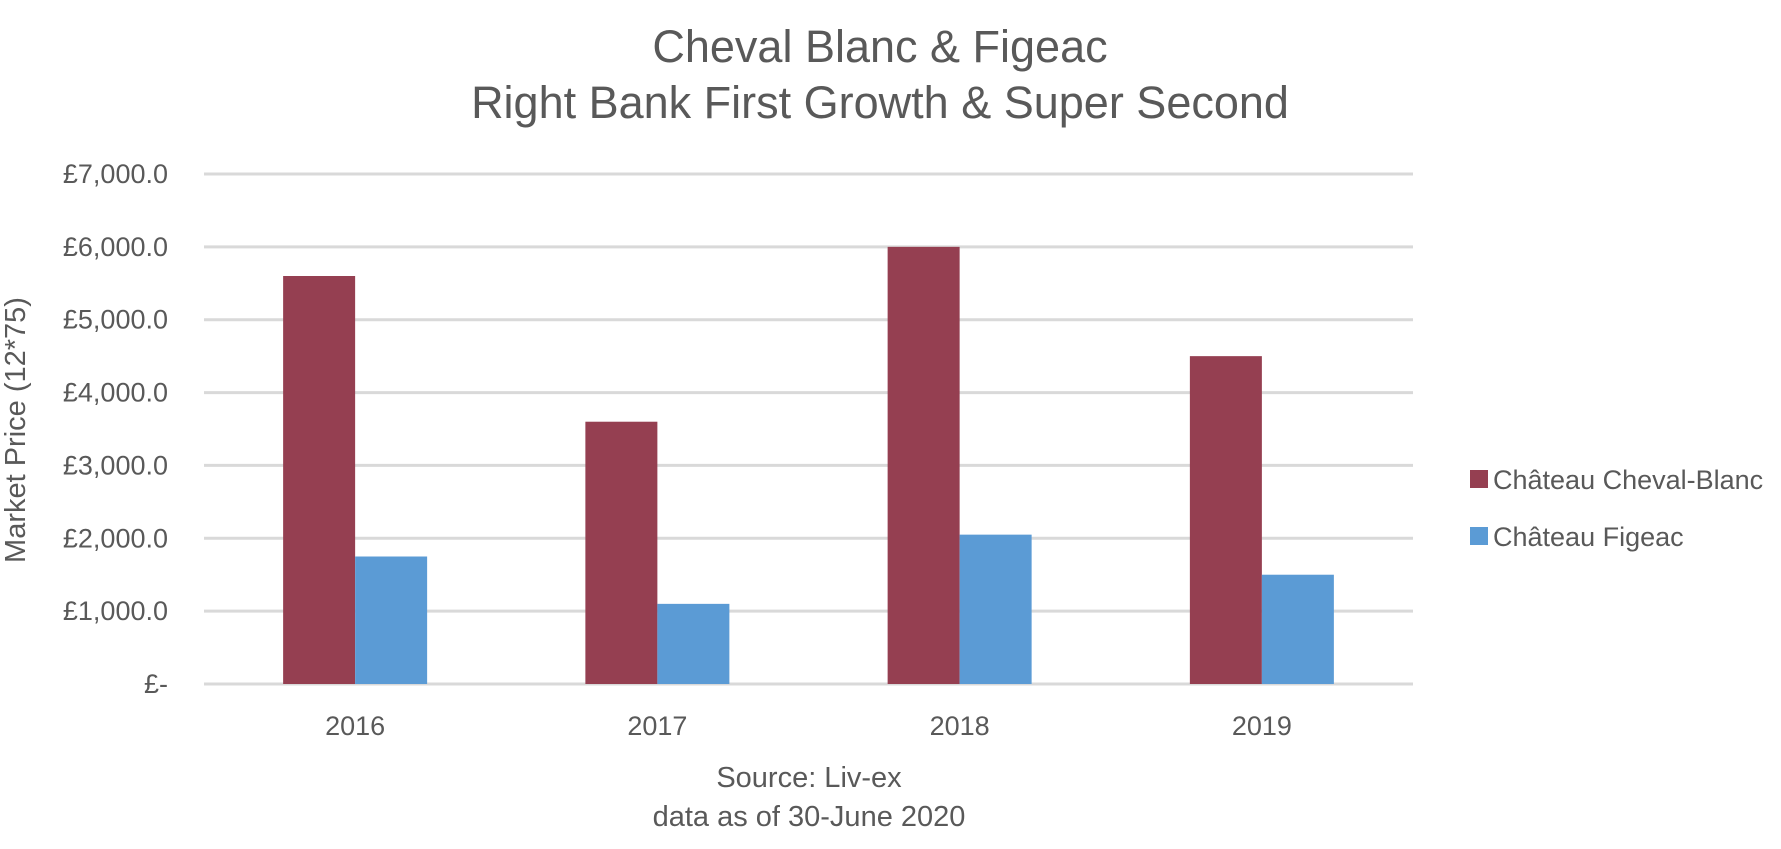  I want to click on y-tick-label: £5,000.0, so click(115, 320).